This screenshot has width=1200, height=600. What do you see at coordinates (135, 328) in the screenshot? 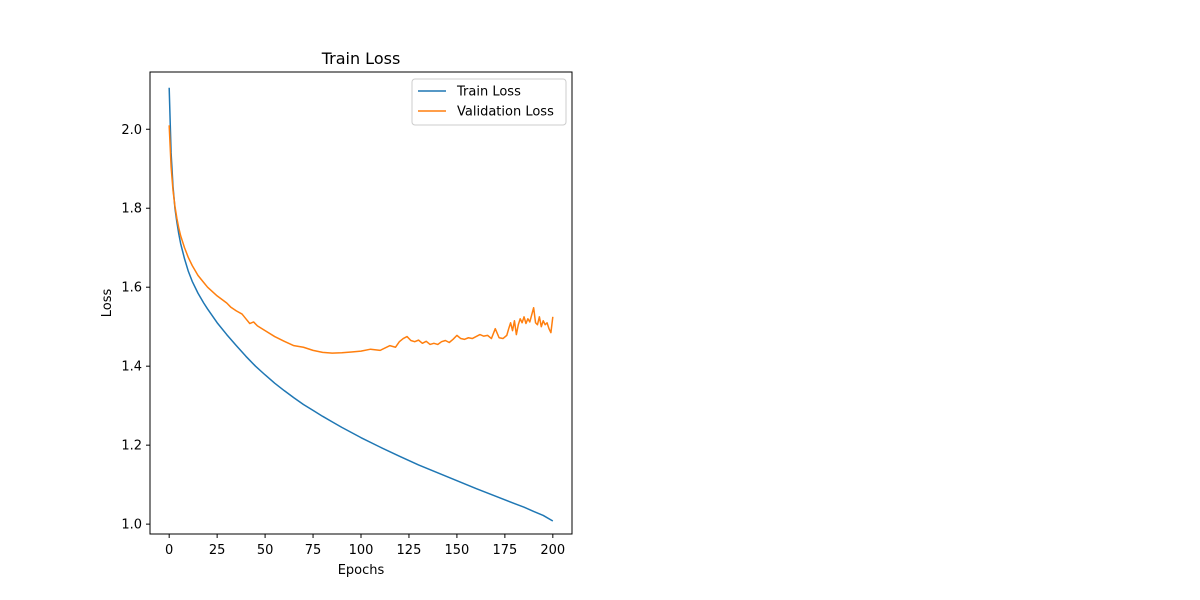
I see `y-axis: 1.0 1.2 1.4 1.6 1.8 2.0` at bounding box center [135, 328].